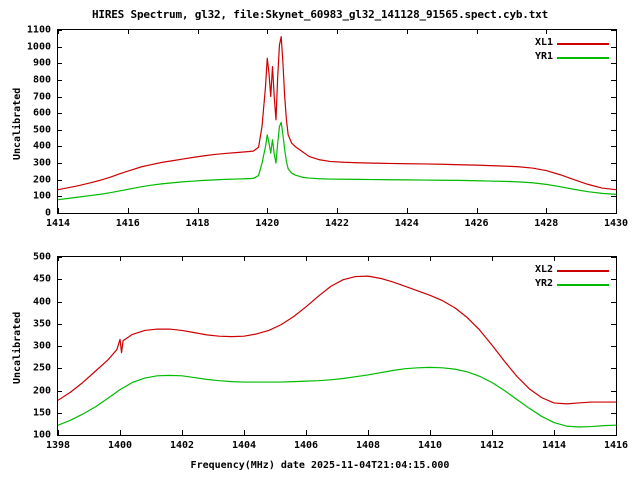  I want to click on x-tick-label: 1410, so click(430, 445).